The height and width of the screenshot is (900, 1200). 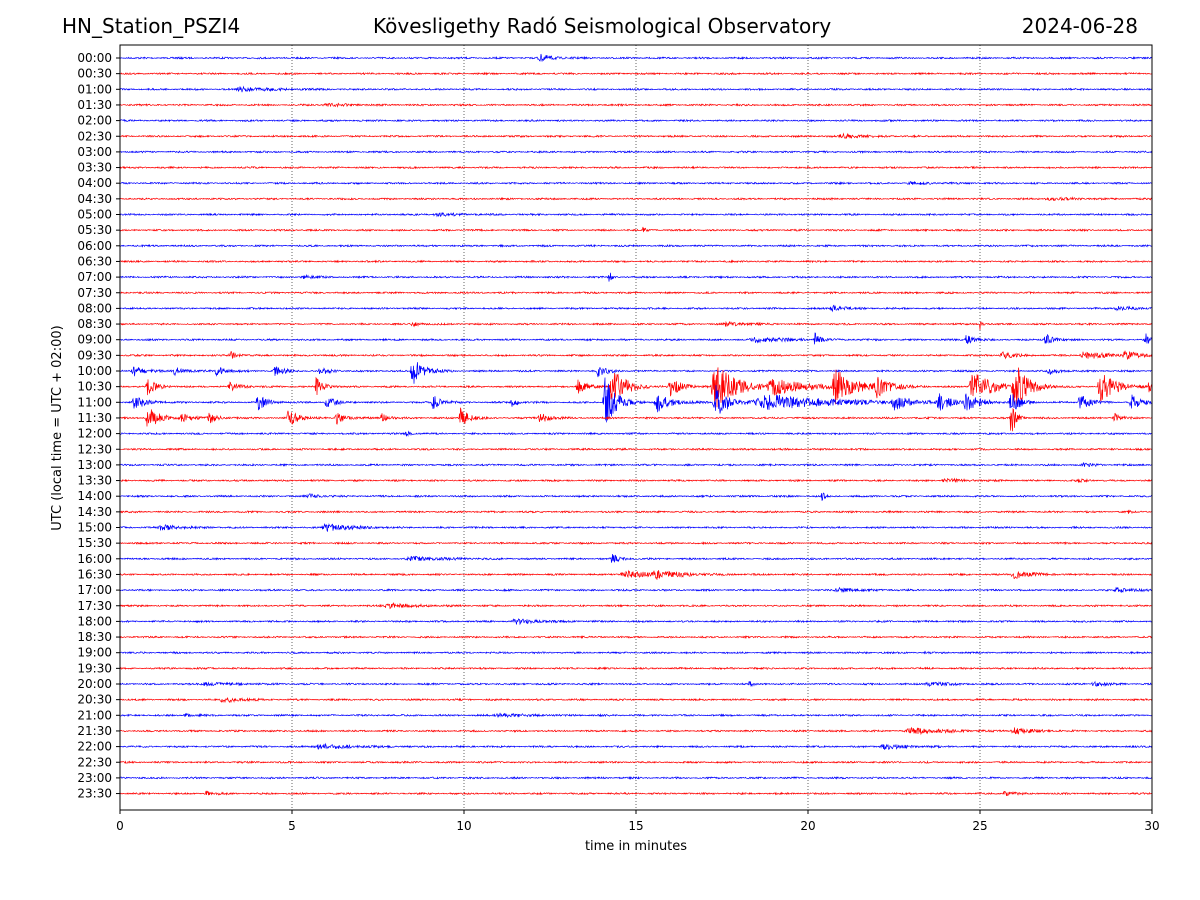 What do you see at coordinates (94, 387) in the screenshot?
I see `row-label: 10:30` at bounding box center [94, 387].